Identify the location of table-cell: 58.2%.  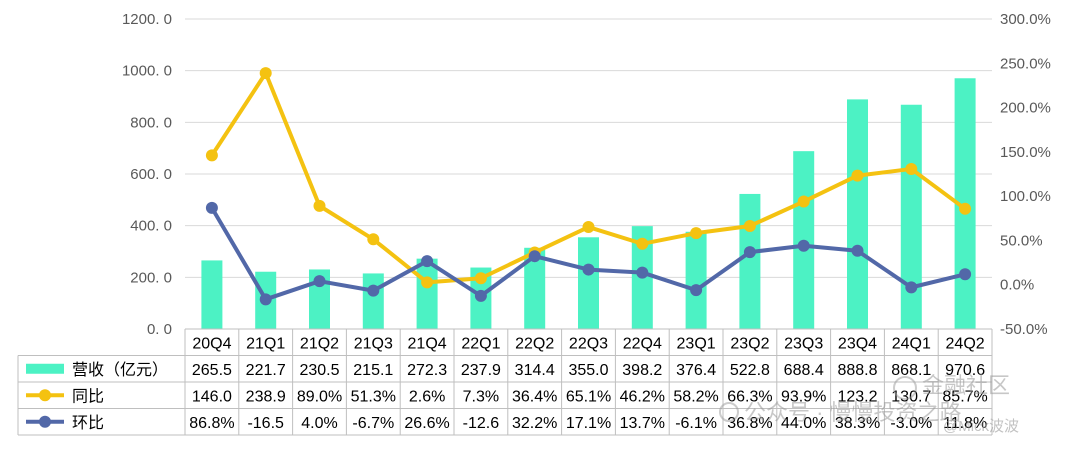
(695, 396).